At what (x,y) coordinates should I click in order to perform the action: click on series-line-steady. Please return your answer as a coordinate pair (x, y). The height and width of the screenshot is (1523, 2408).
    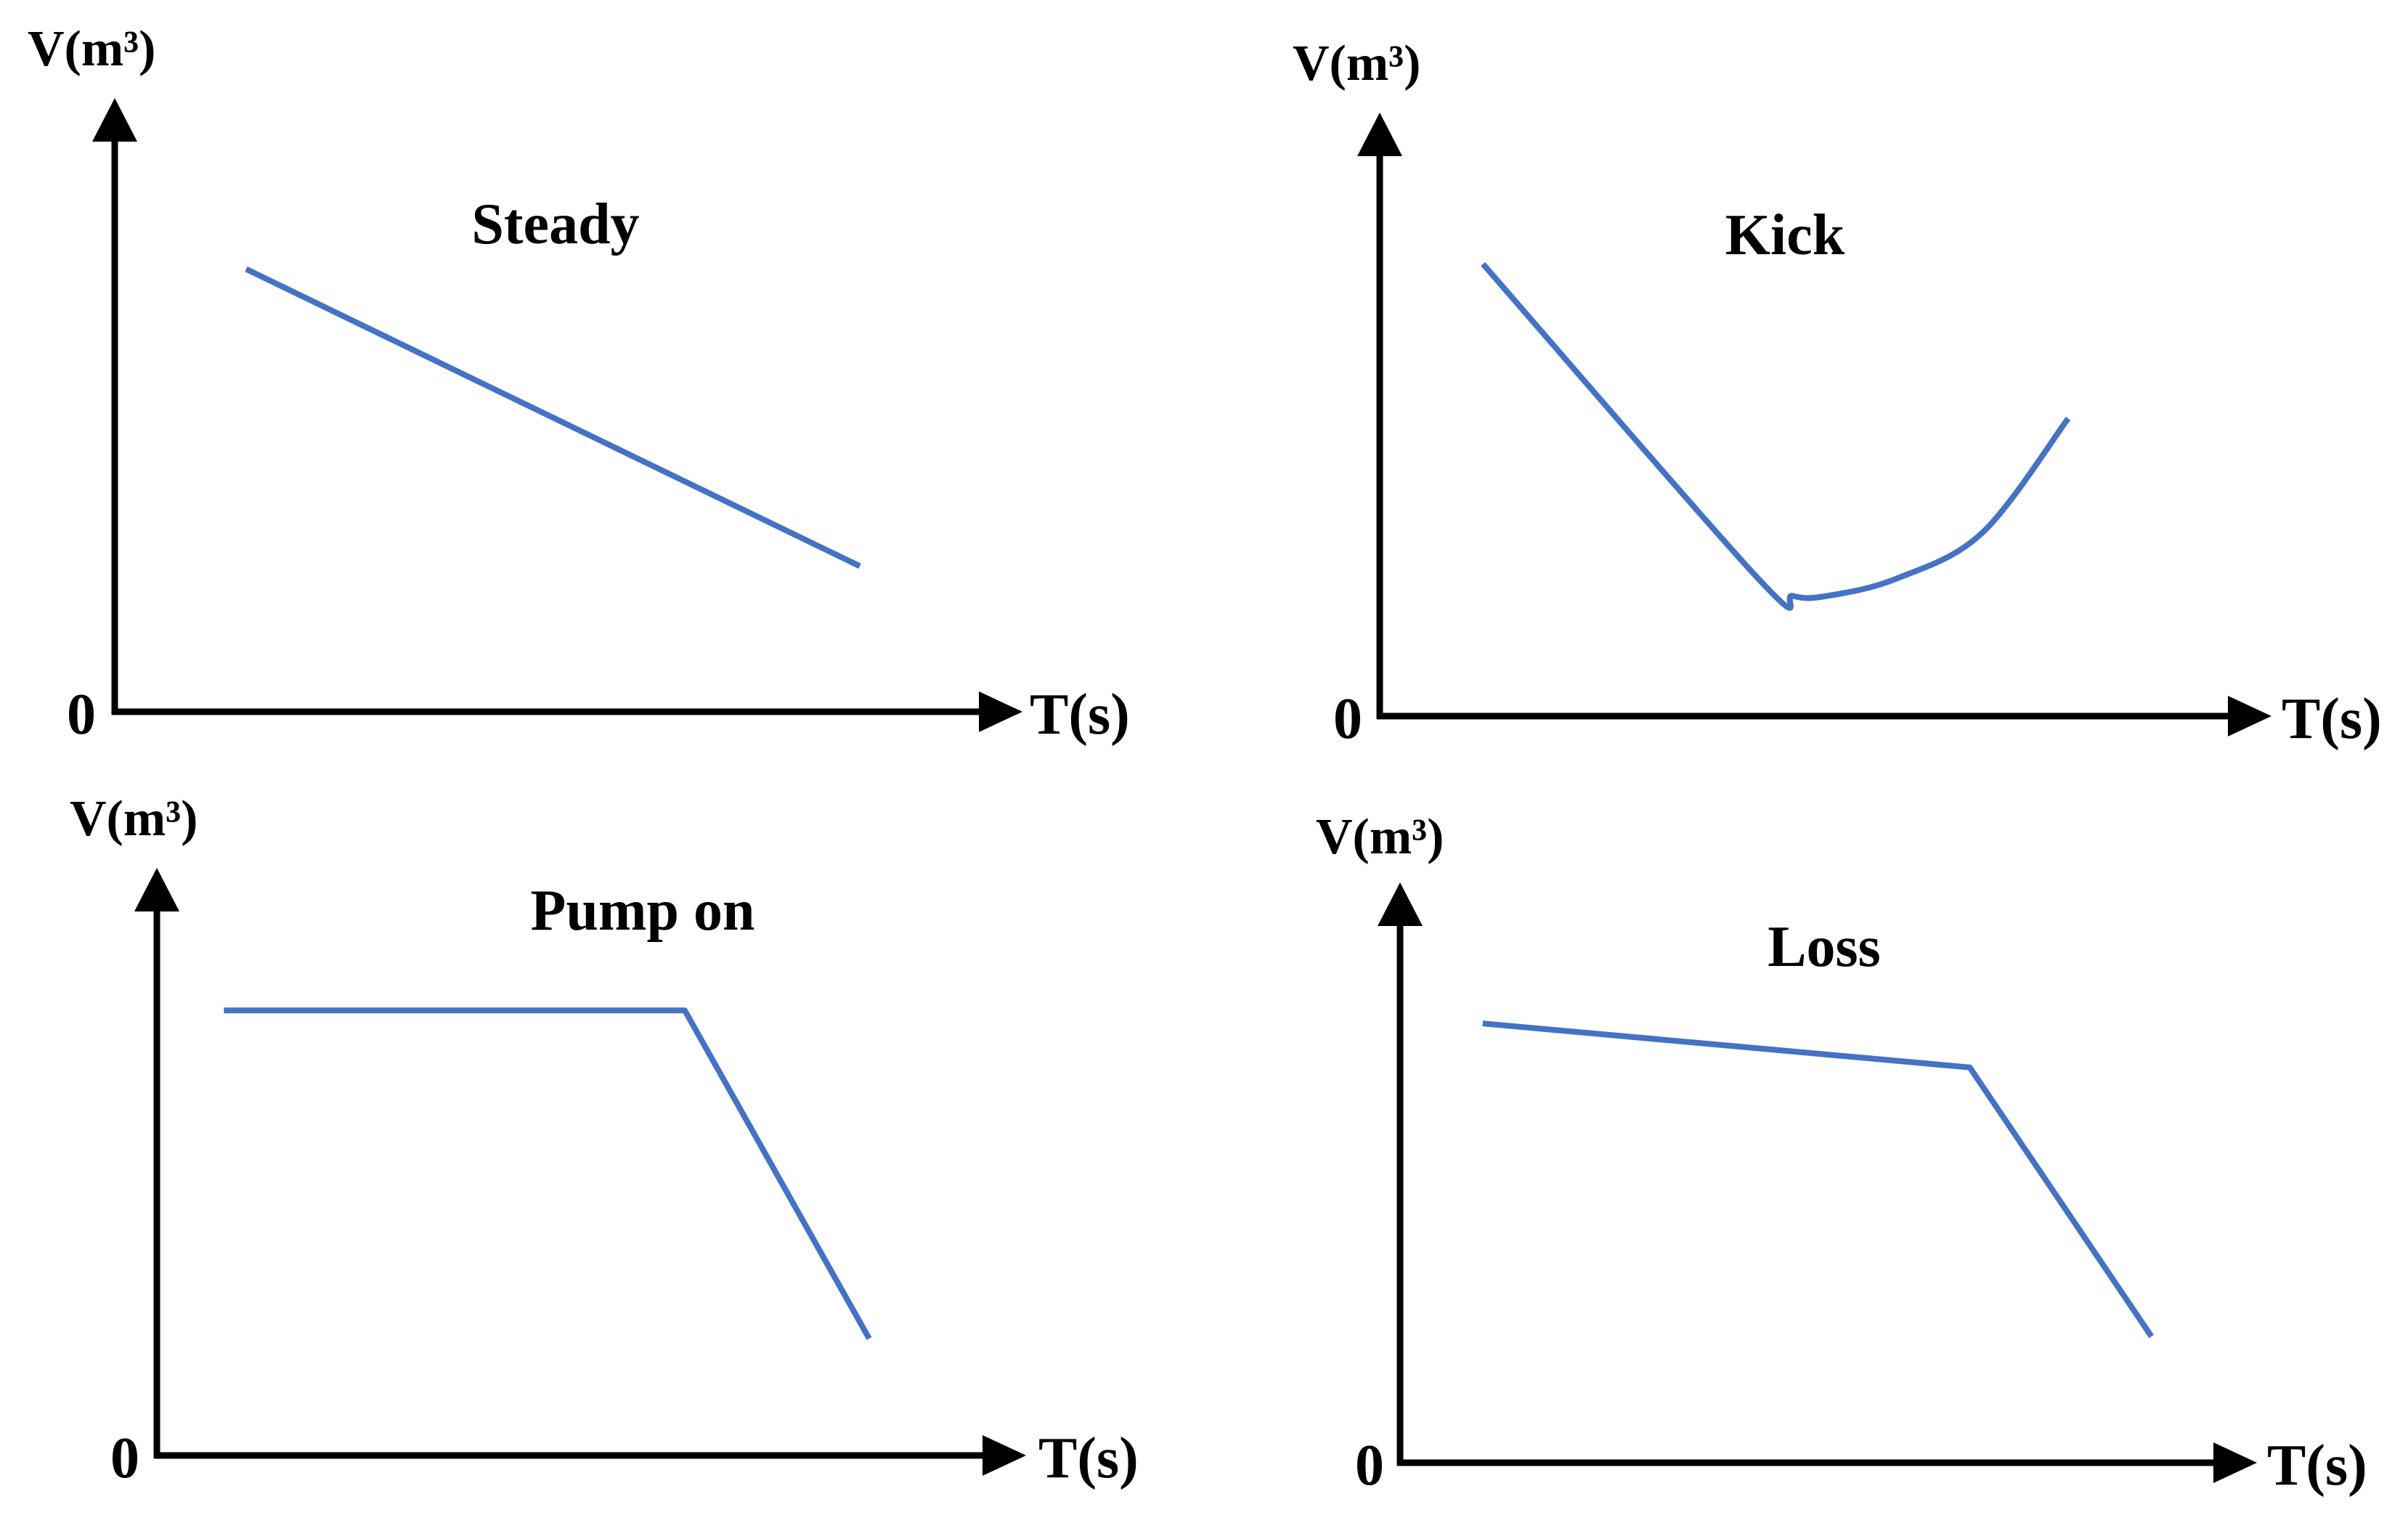
    Looking at the image, I should click on (553, 417).